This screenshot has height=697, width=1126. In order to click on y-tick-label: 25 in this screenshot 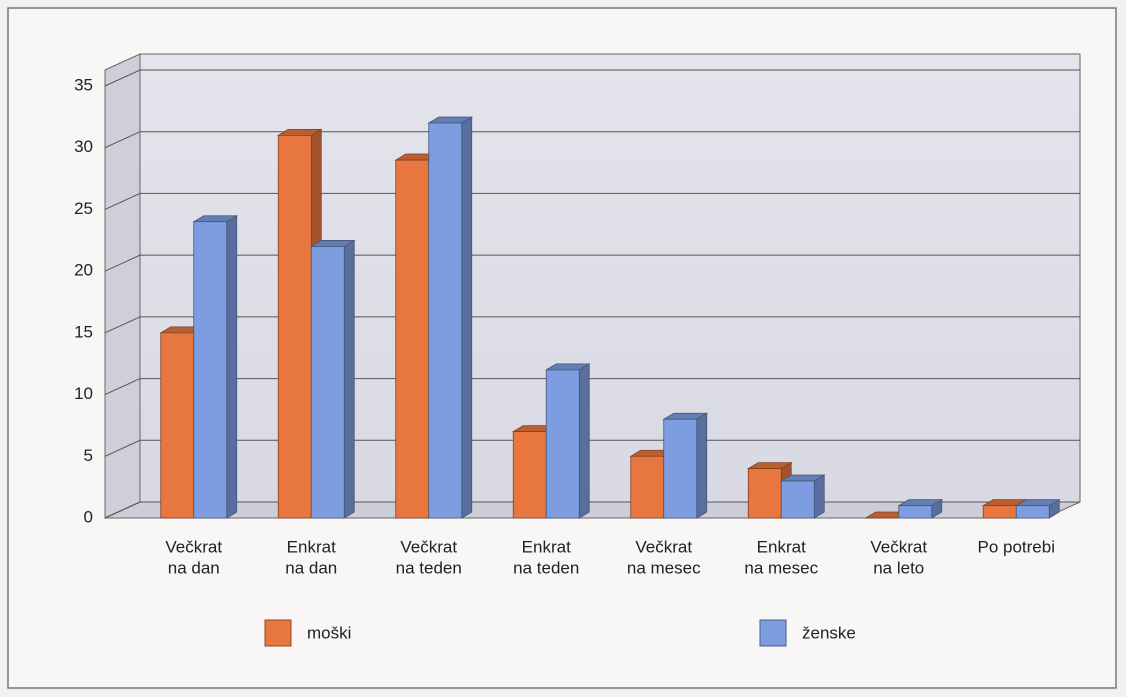, I will do `click(83, 208)`.